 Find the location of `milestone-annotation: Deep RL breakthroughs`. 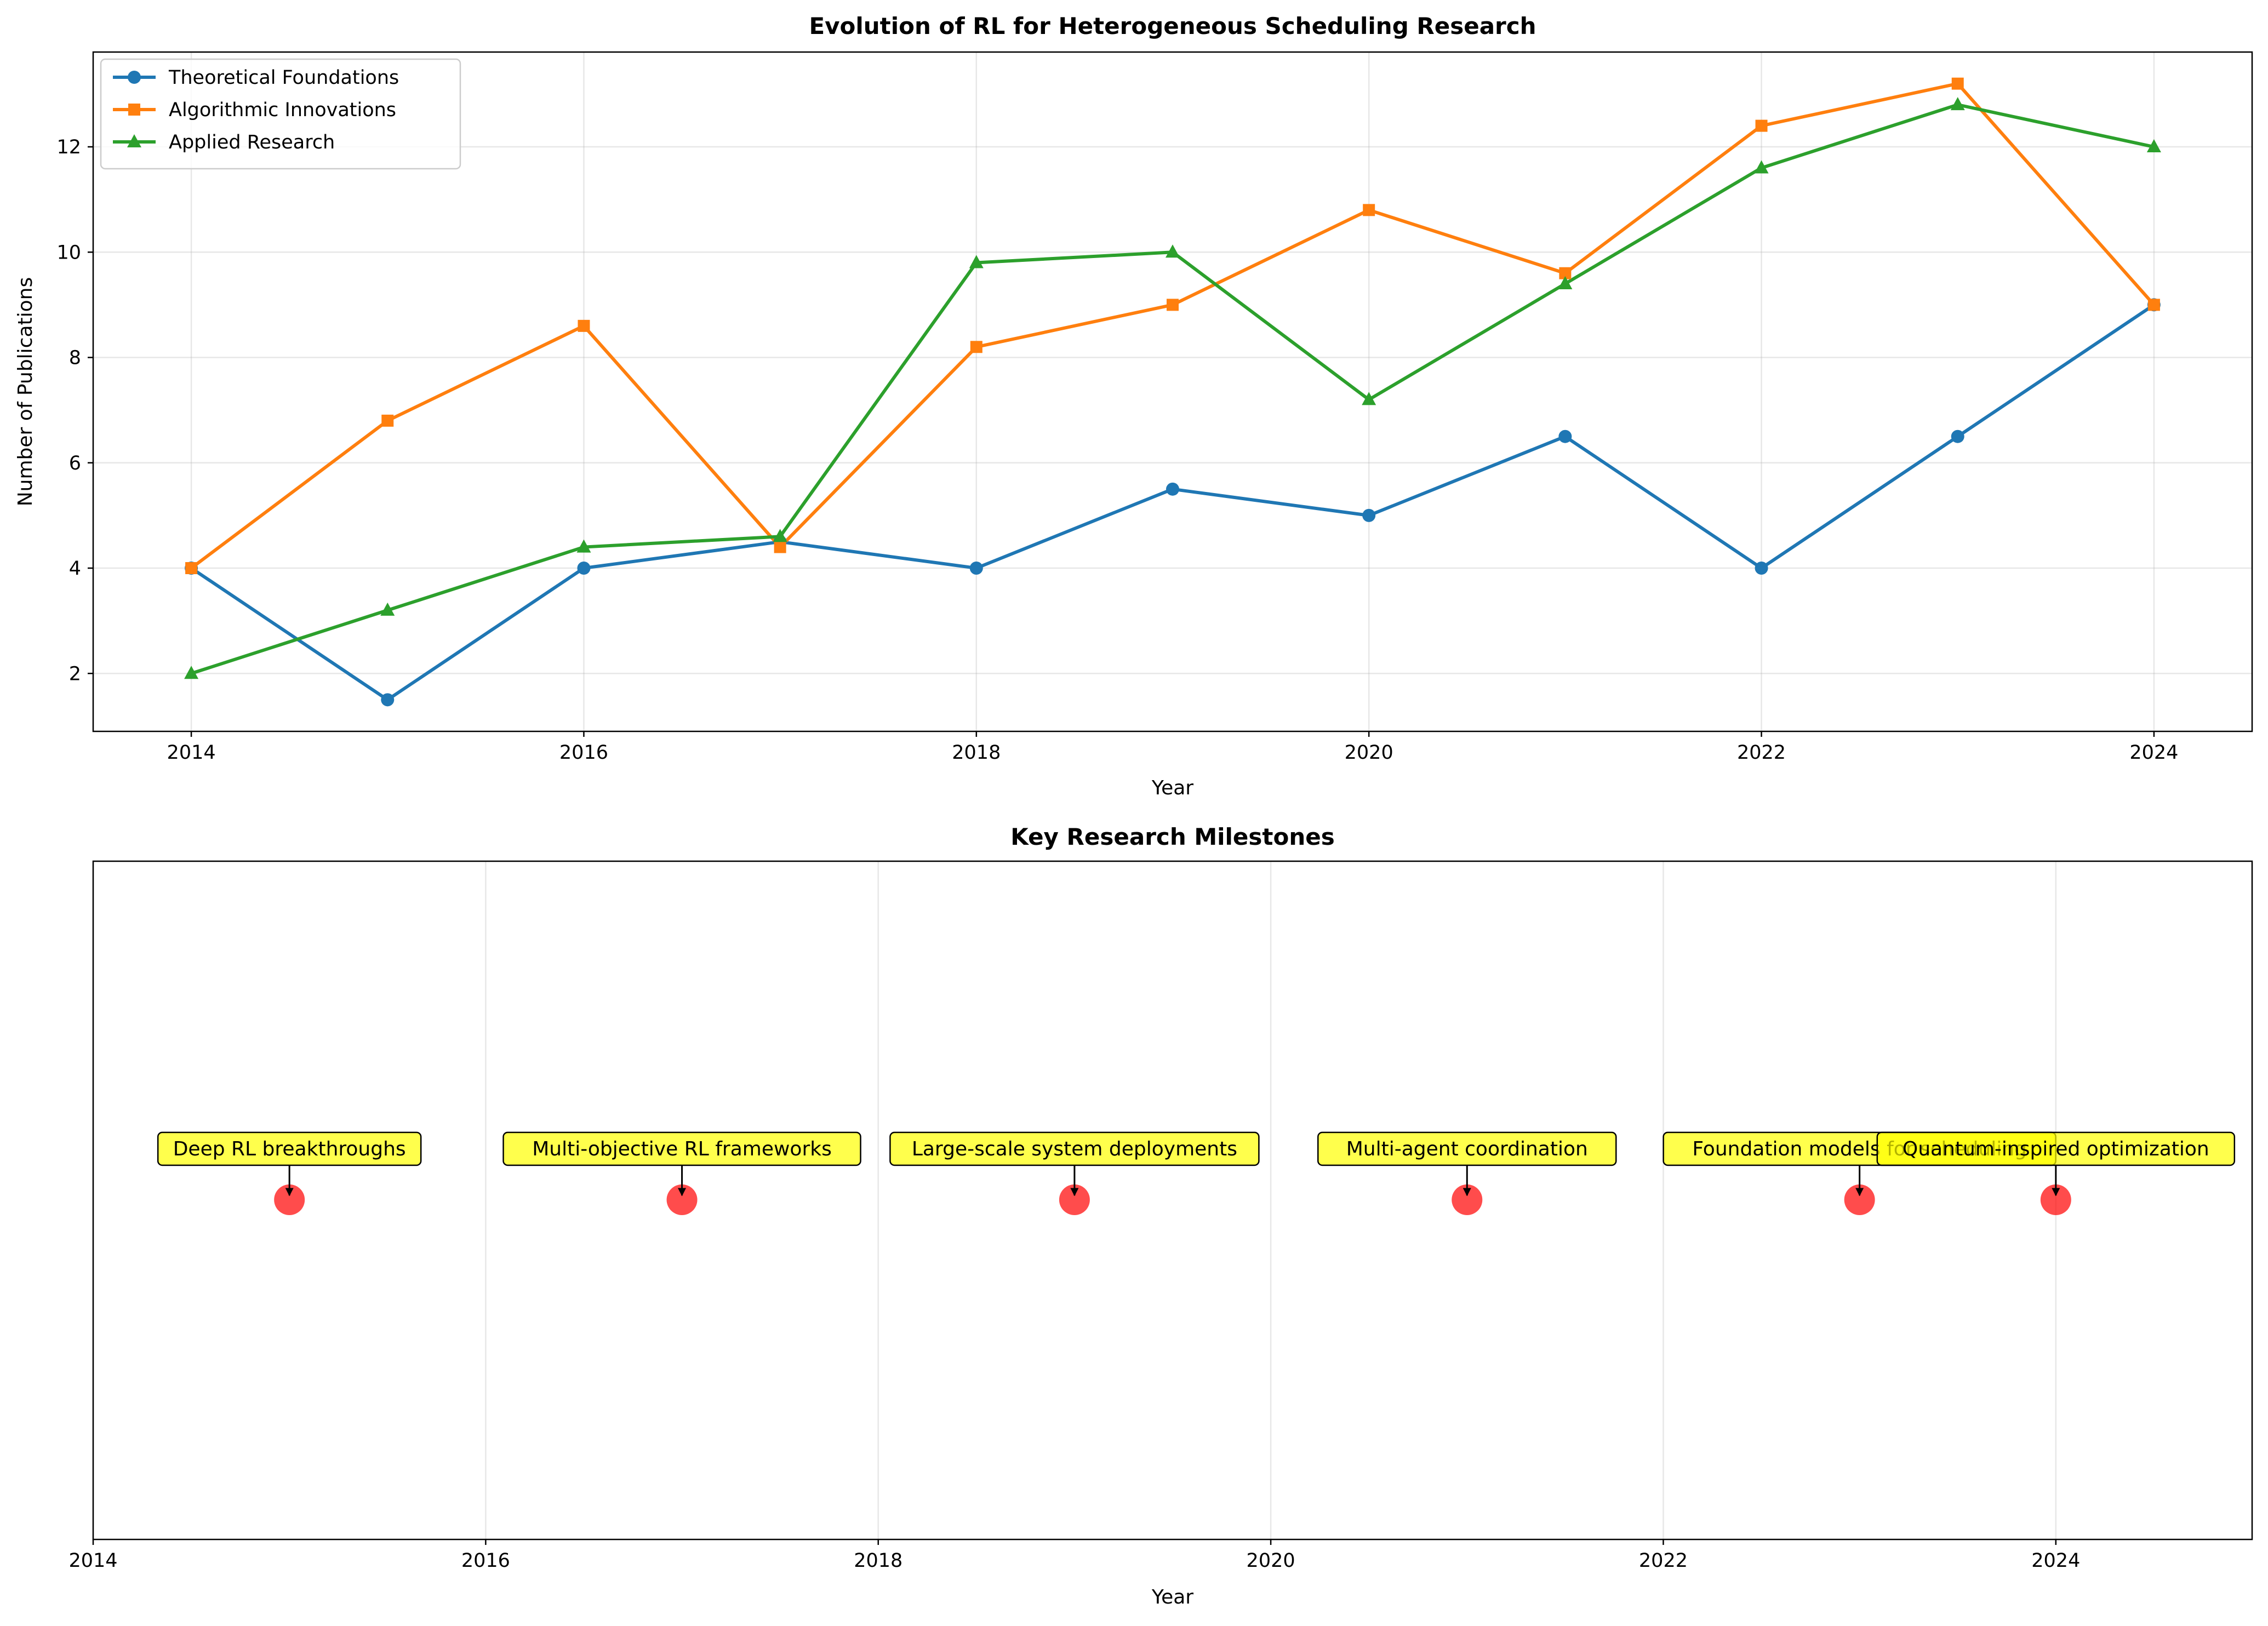

milestone-annotation: Deep RL breakthroughs is located at coordinates (289, 1164).